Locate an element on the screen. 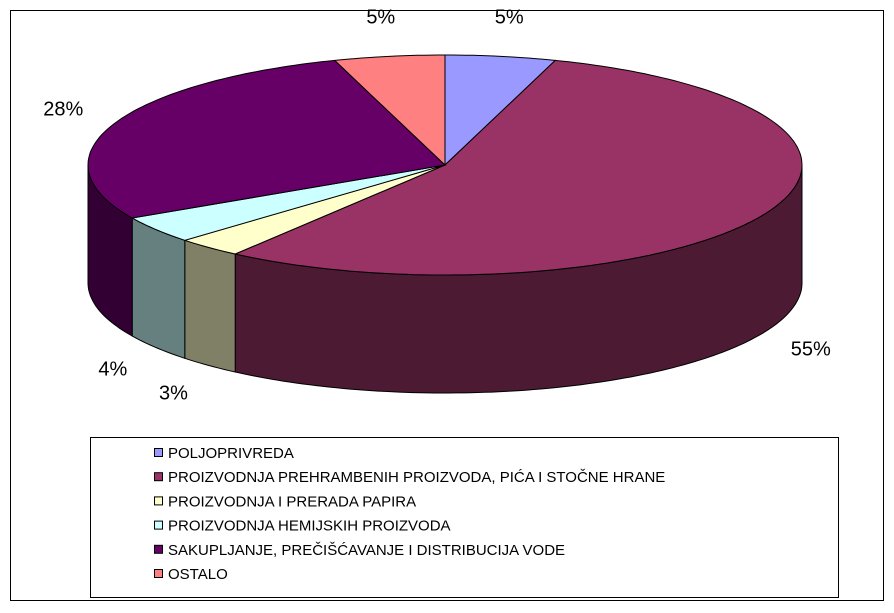  legend-label: PROIZVODNJA HEMIJSKIH PROIZVODA is located at coordinates (309, 526).